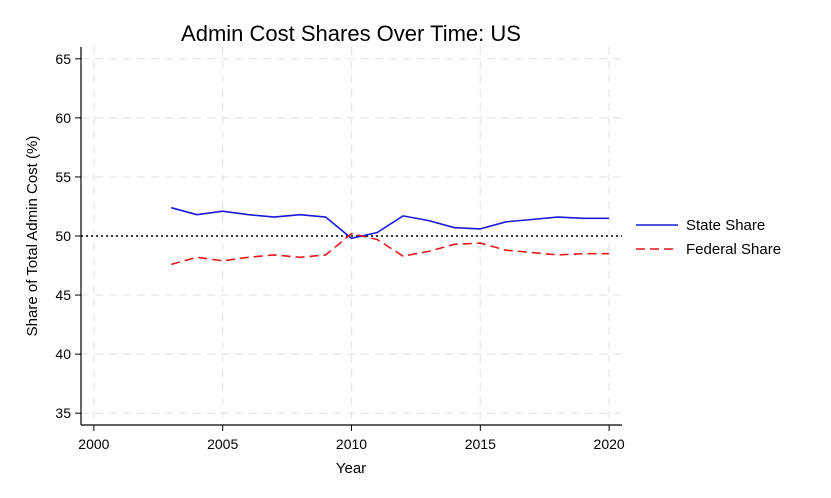  I want to click on chart-title: Admin Cost Shares Over Time: US, so click(351, 33).